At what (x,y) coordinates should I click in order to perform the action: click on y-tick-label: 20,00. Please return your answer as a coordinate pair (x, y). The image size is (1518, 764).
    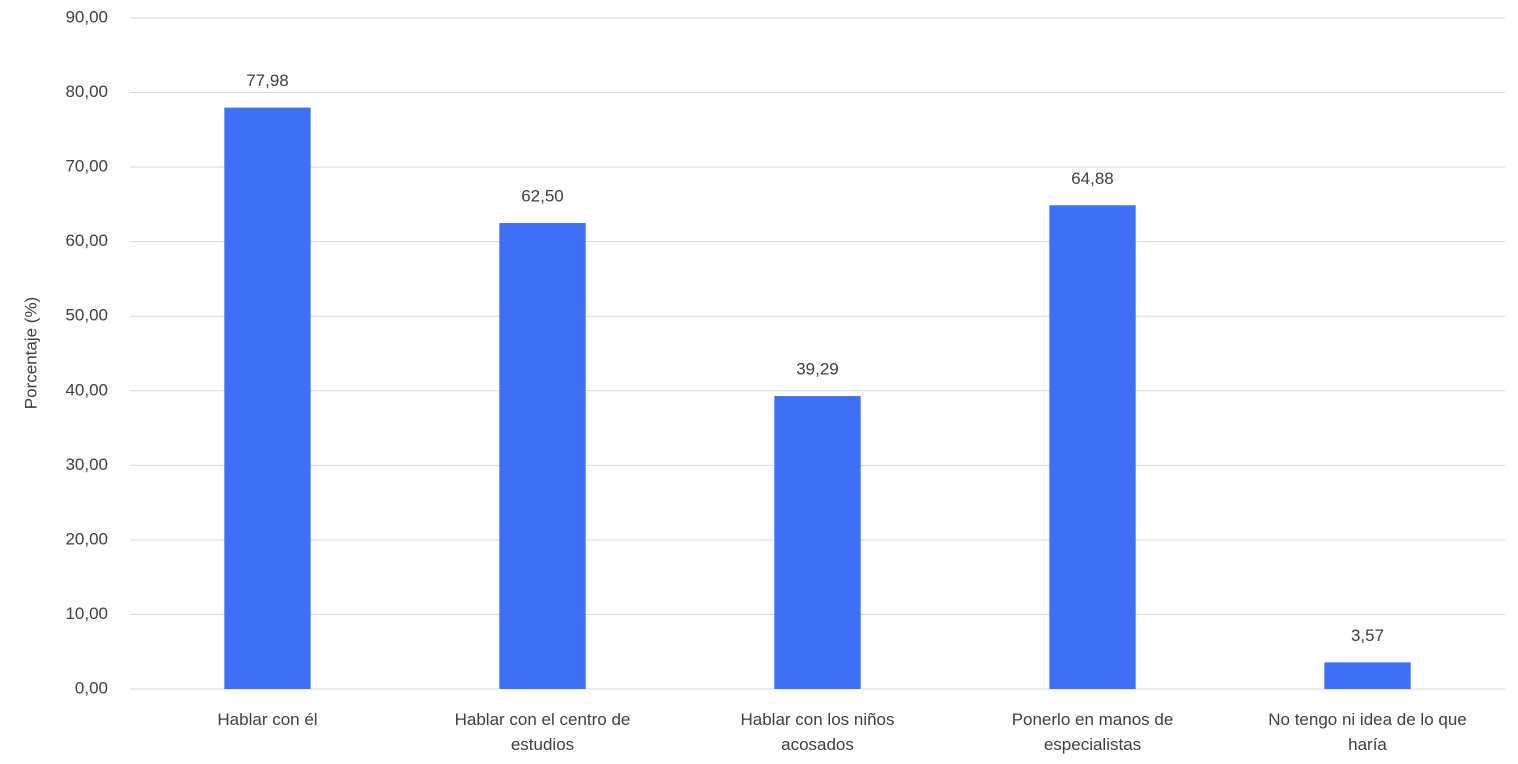
    Looking at the image, I should click on (86, 538).